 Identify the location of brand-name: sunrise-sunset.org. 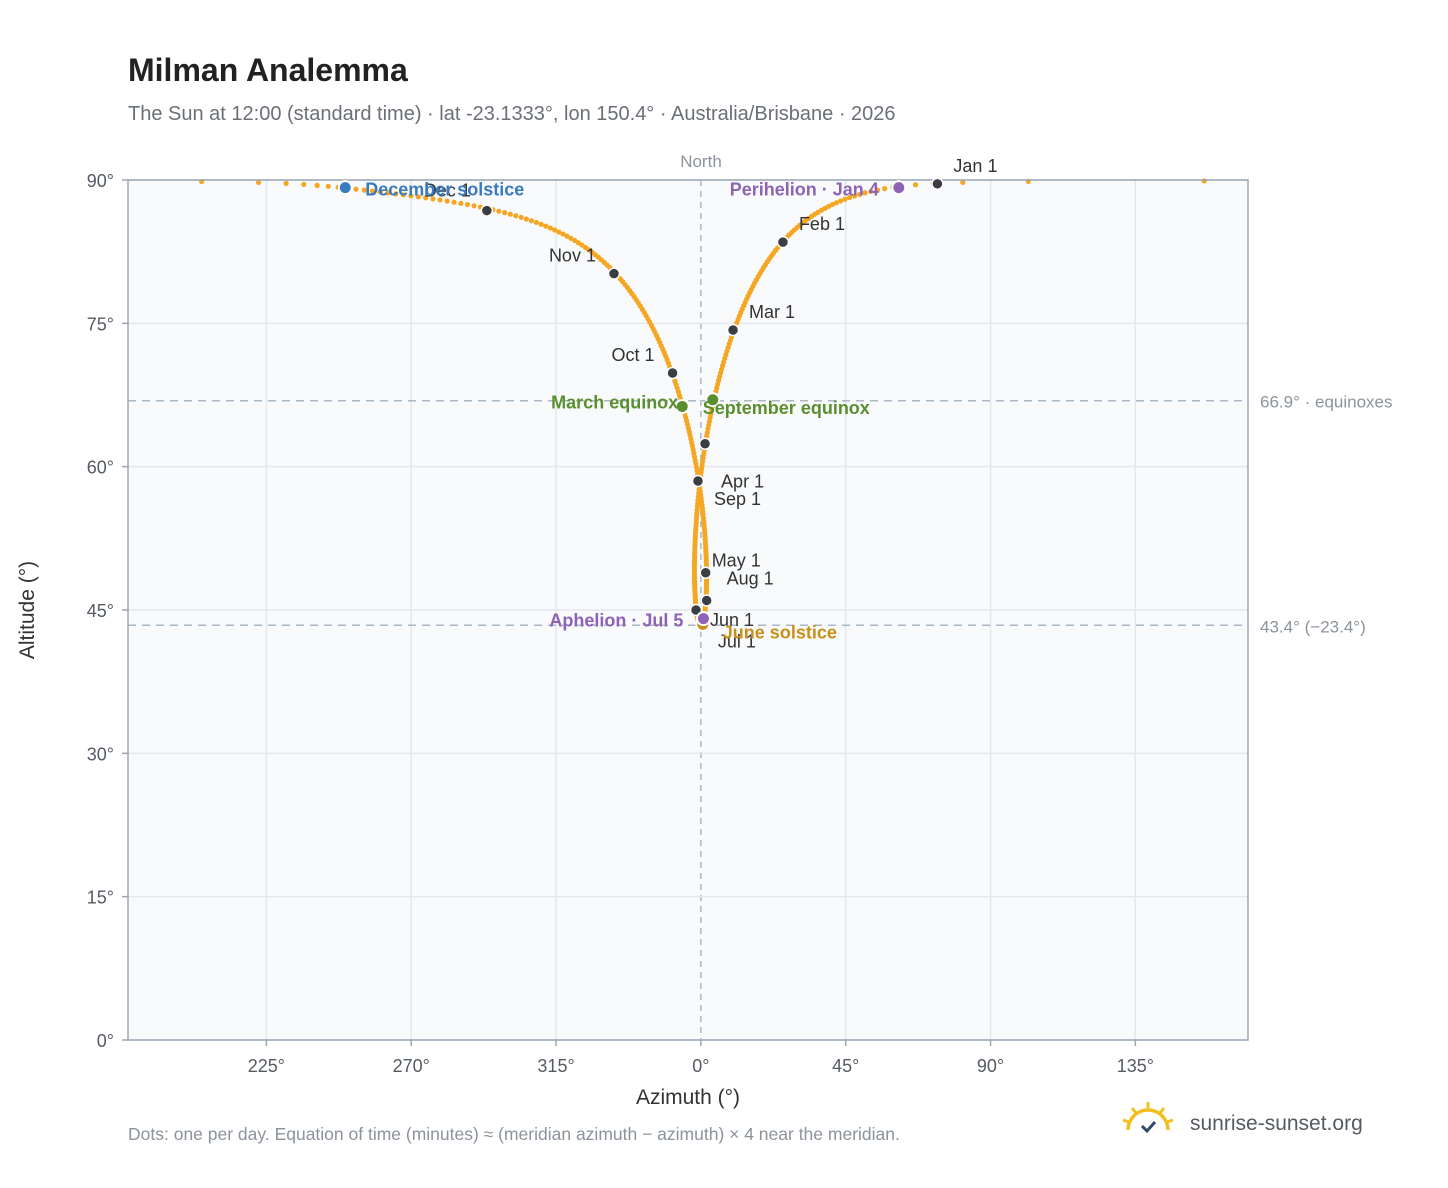
(1276, 1123).